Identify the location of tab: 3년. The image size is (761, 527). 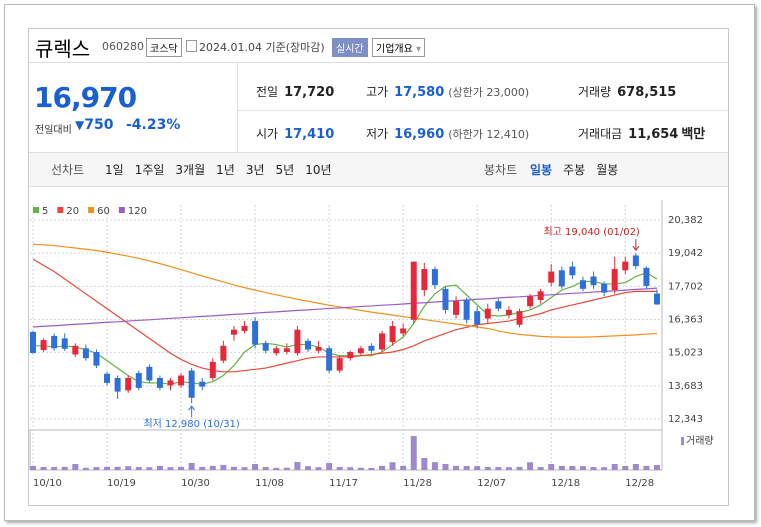
(255, 170).